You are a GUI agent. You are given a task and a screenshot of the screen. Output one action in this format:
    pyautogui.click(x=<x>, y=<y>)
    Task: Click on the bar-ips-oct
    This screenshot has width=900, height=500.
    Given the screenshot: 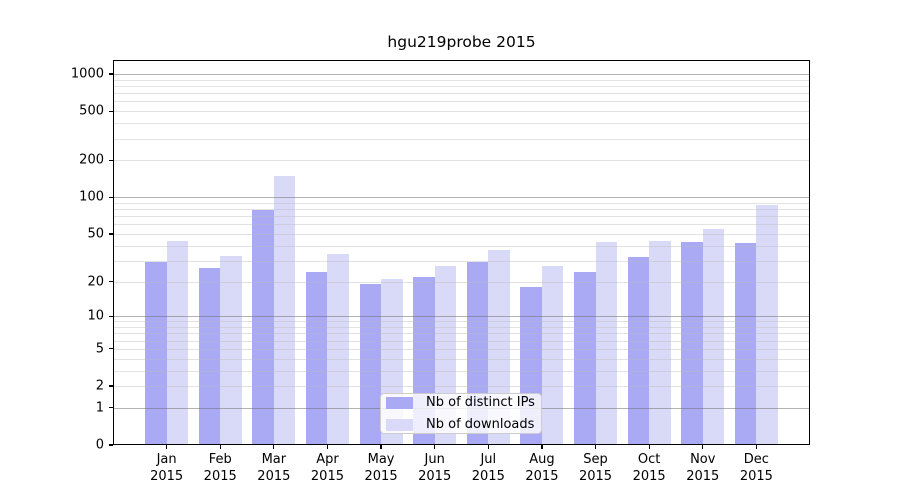 What is the action you would take?
    pyautogui.click(x=638, y=351)
    